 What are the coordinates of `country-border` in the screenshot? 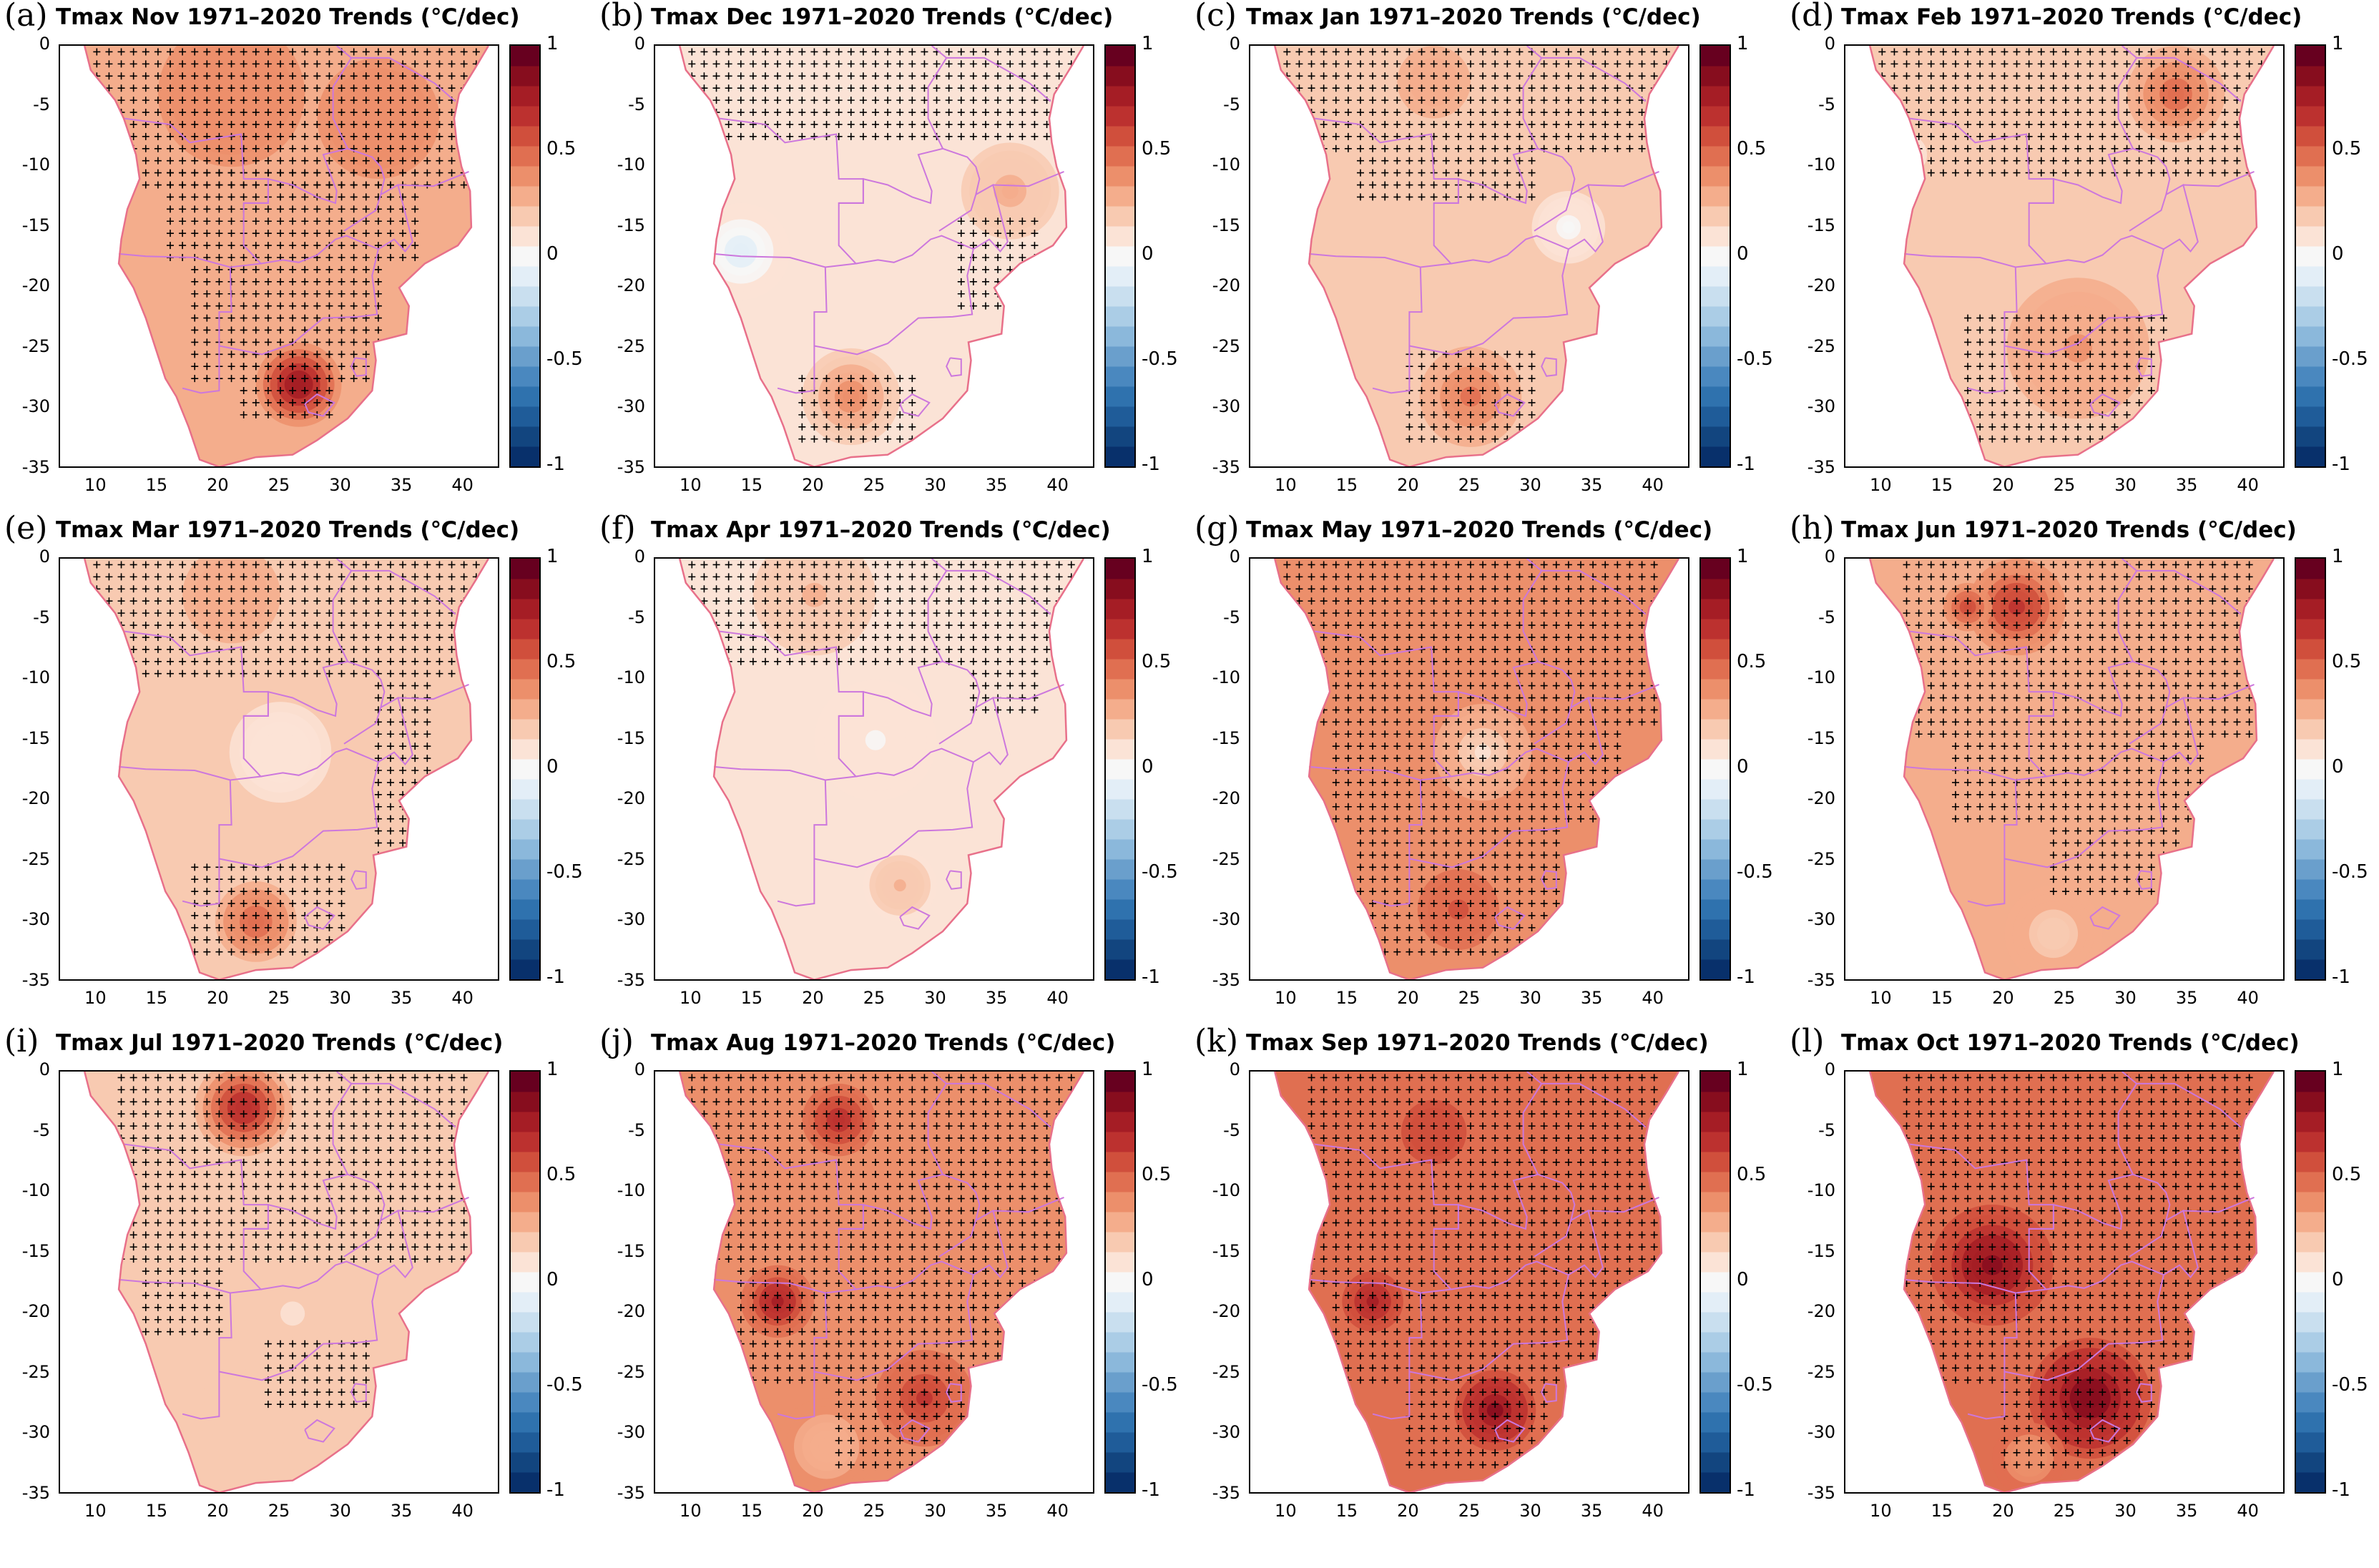 It's located at (954, 880).